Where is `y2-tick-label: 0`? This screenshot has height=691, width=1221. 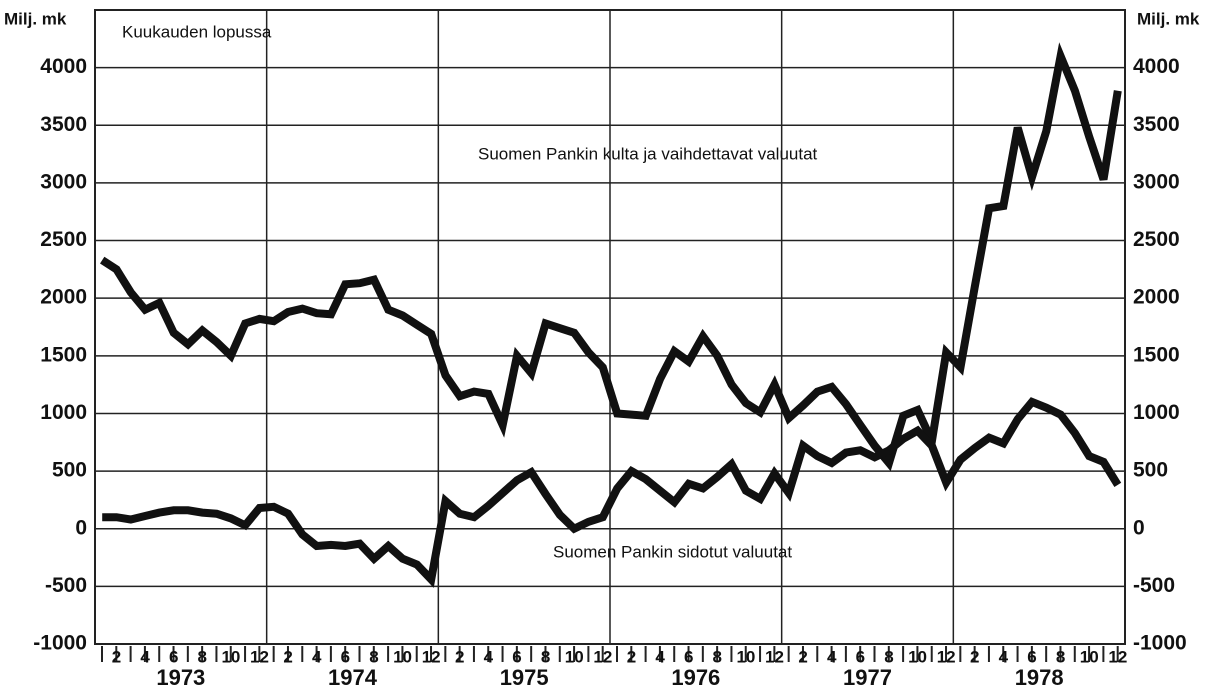 y2-tick-label: 0 is located at coordinates (1139, 527).